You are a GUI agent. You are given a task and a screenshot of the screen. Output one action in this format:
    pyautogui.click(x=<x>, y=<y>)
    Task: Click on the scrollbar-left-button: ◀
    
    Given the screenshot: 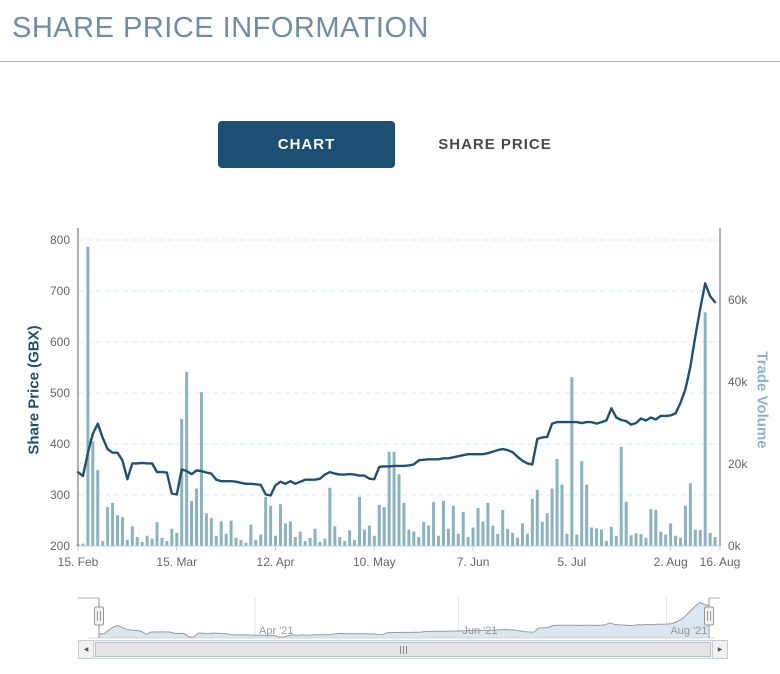 What is the action you would take?
    pyautogui.click(x=86, y=649)
    